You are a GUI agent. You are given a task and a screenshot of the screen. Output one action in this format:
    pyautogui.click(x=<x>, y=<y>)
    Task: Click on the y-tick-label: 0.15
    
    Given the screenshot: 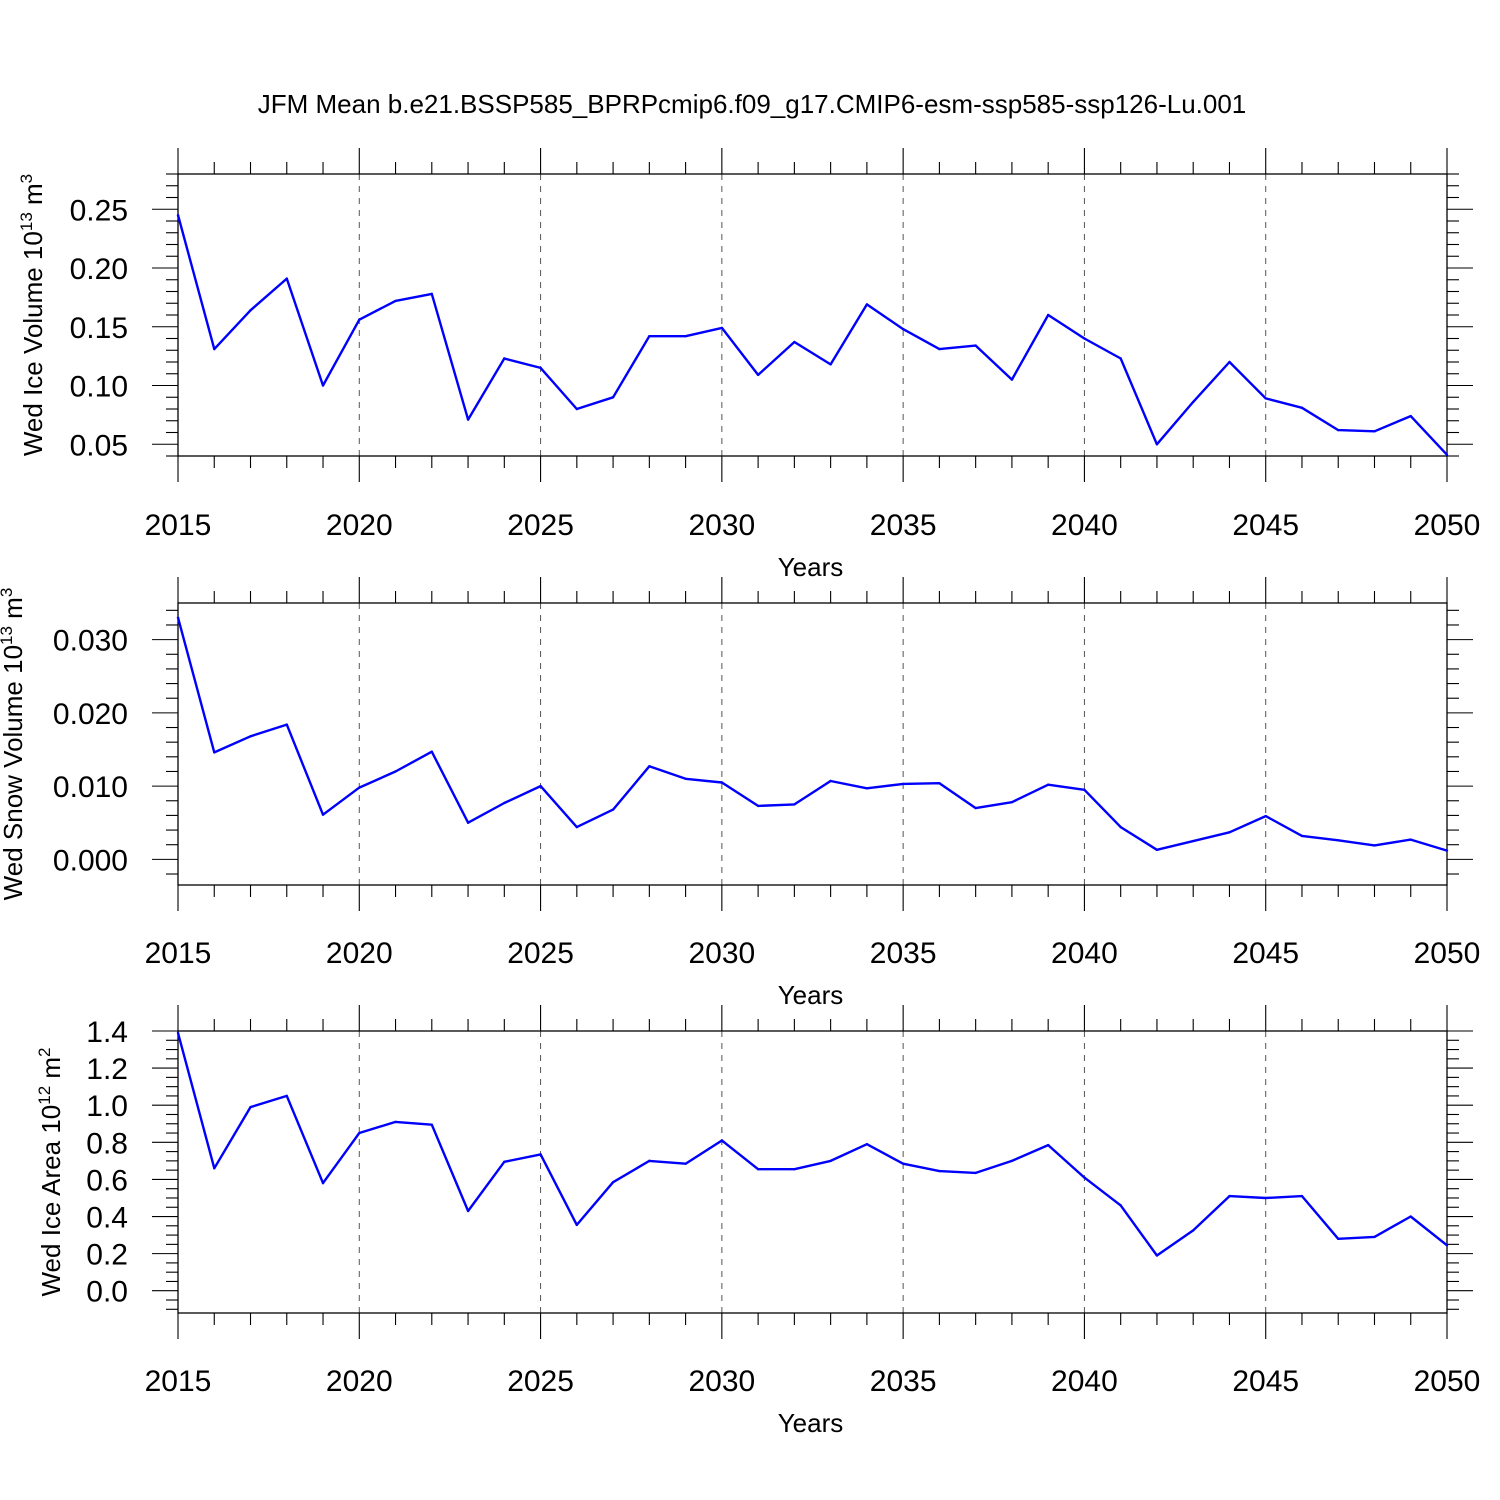 What is the action you would take?
    pyautogui.click(x=99, y=328)
    